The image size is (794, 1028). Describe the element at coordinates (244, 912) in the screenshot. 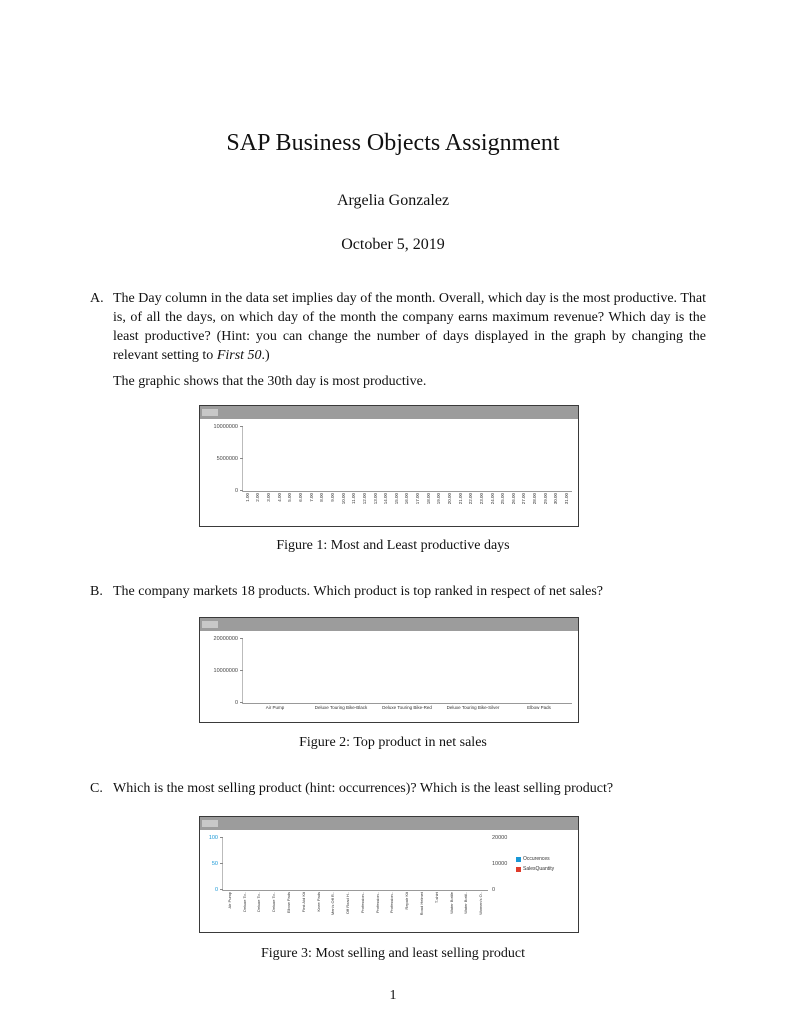

I see `x-tick-label: Deluxe To..` at that location.